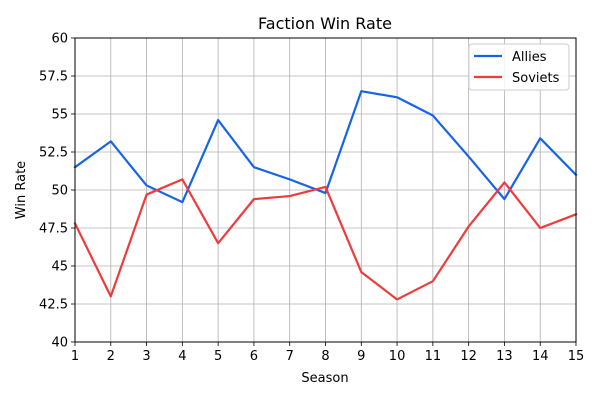 The image size is (600, 404). I want to click on y-axis-label: Win Rate, so click(21, 190).